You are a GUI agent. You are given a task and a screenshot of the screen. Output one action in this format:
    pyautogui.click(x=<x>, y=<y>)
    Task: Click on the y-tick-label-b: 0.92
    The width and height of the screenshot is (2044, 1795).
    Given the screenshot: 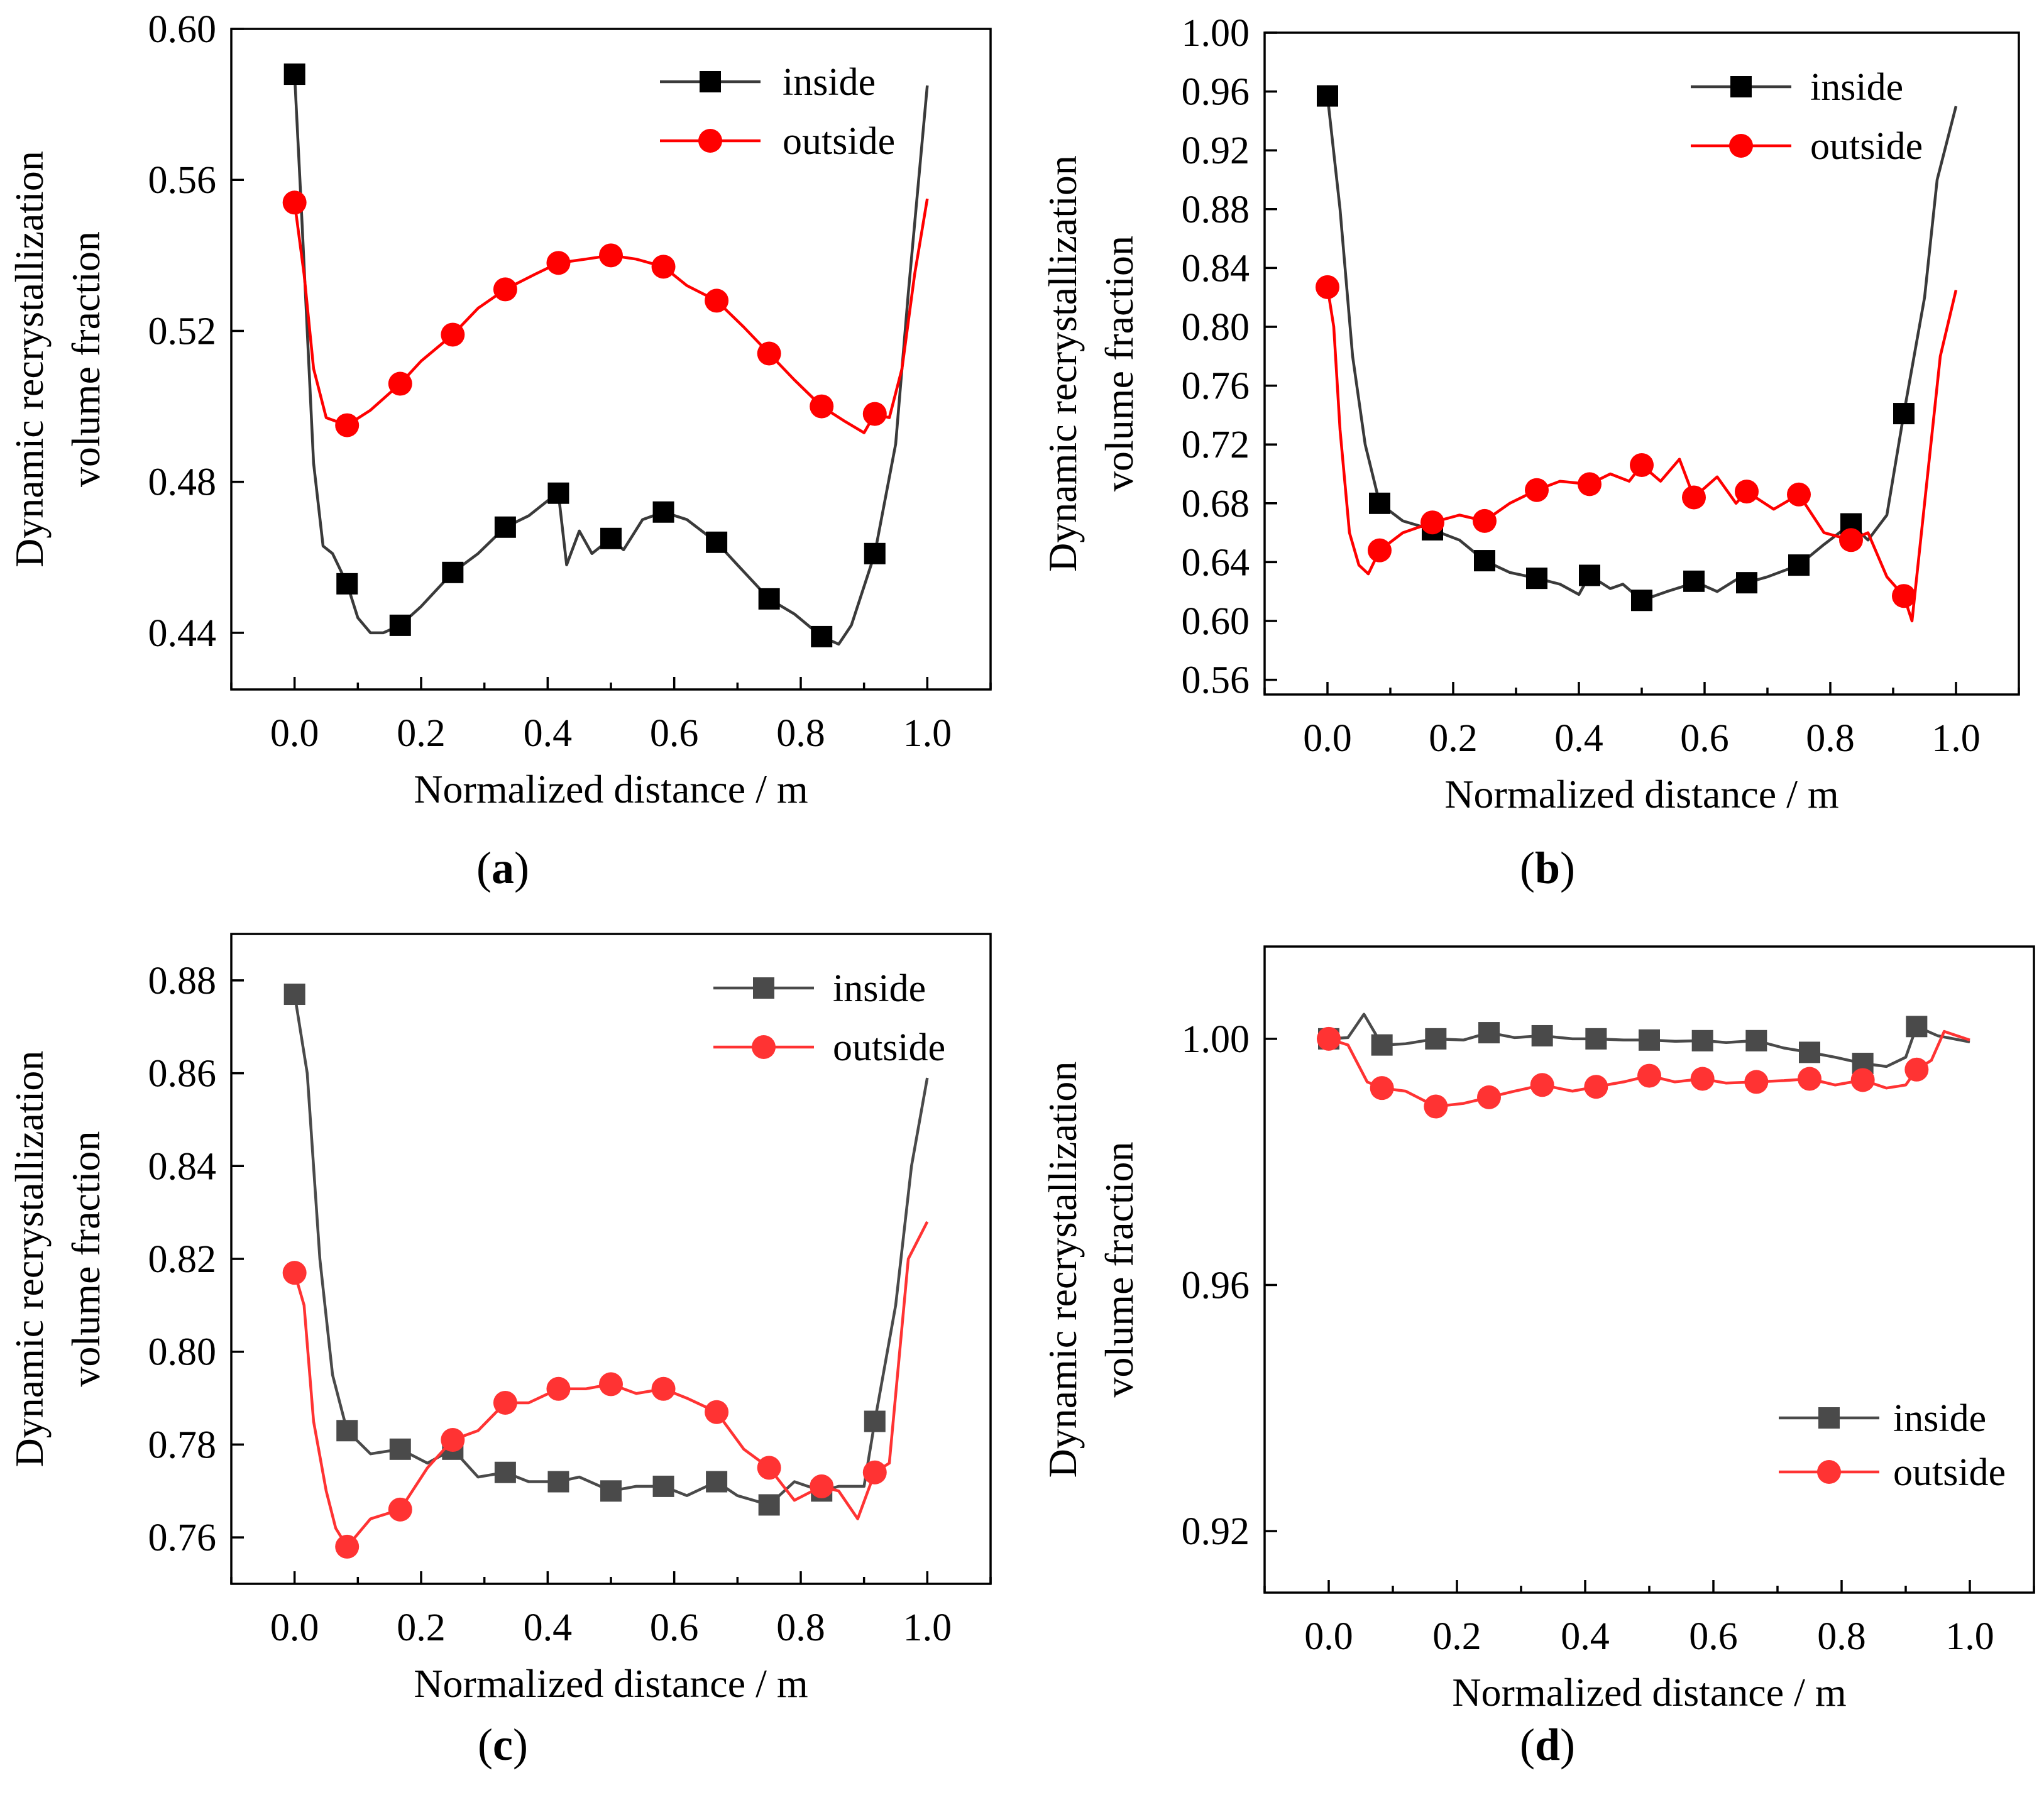 What is the action you would take?
    pyautogui.click(x=1216, y=150)
    